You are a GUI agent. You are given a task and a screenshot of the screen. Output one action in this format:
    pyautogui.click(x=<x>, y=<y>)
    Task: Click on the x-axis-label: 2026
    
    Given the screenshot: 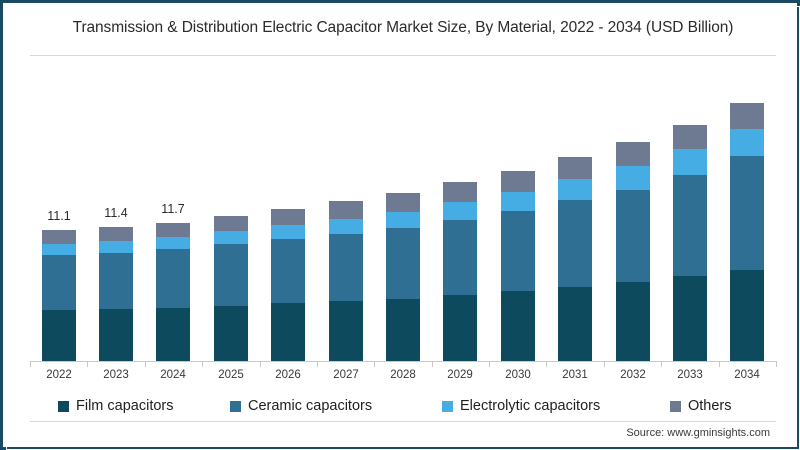 What is the action you would take?
    pyautogui.click(x=288, y=375)
    